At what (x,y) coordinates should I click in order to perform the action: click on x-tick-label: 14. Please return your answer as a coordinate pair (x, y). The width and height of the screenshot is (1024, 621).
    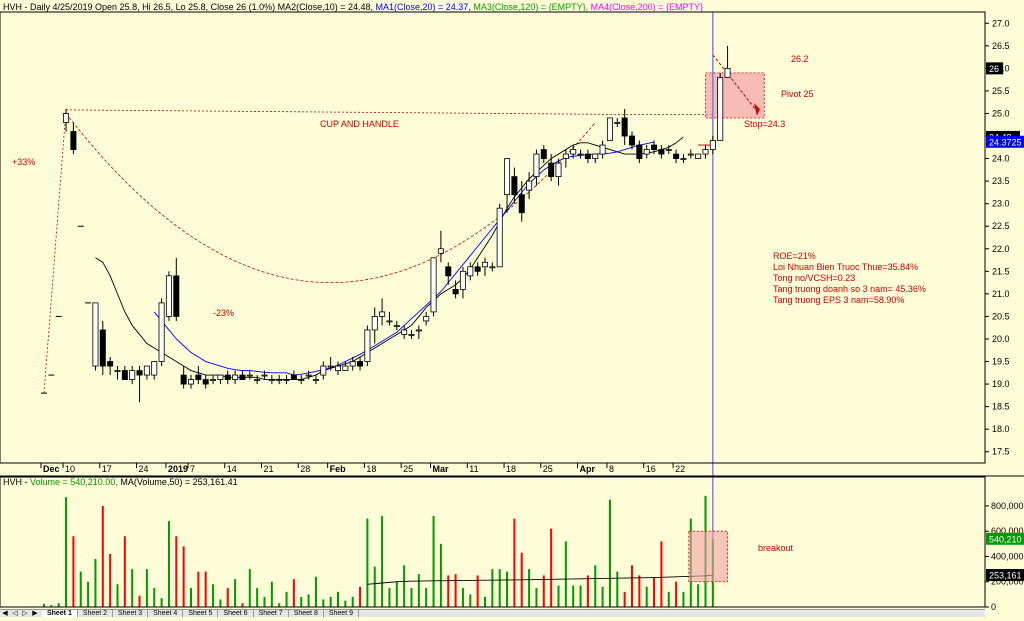
    Looking at the image, I should click on (232, 469).